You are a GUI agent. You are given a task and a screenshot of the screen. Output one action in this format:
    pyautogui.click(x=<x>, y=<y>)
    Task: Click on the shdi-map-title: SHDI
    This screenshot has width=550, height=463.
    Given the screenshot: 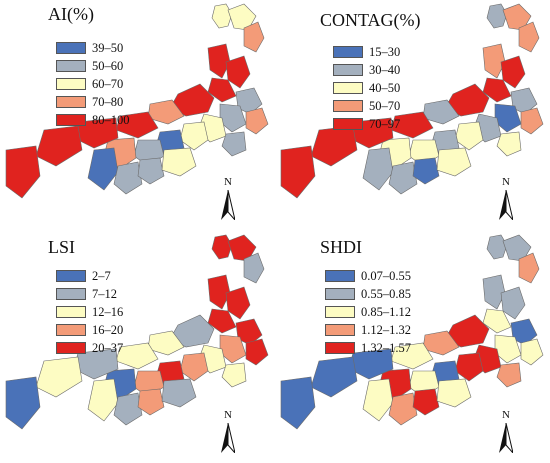 What is the action you would take?
    pyautogui.click(x=341, y=247)
    